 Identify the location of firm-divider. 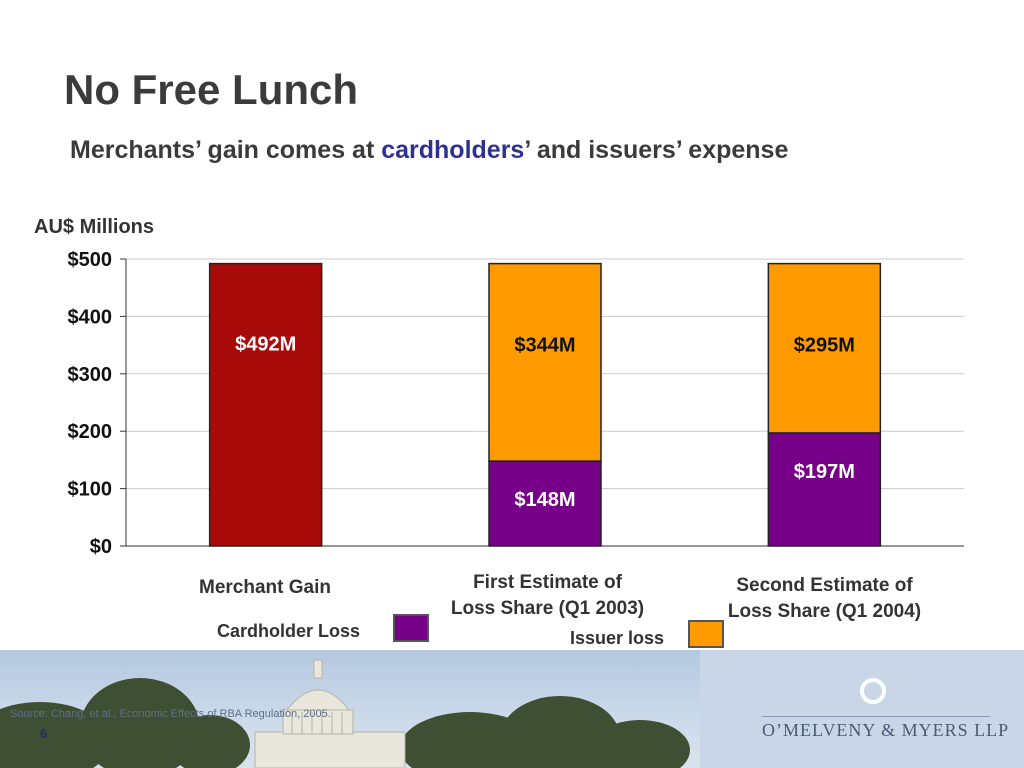
(876, 716).